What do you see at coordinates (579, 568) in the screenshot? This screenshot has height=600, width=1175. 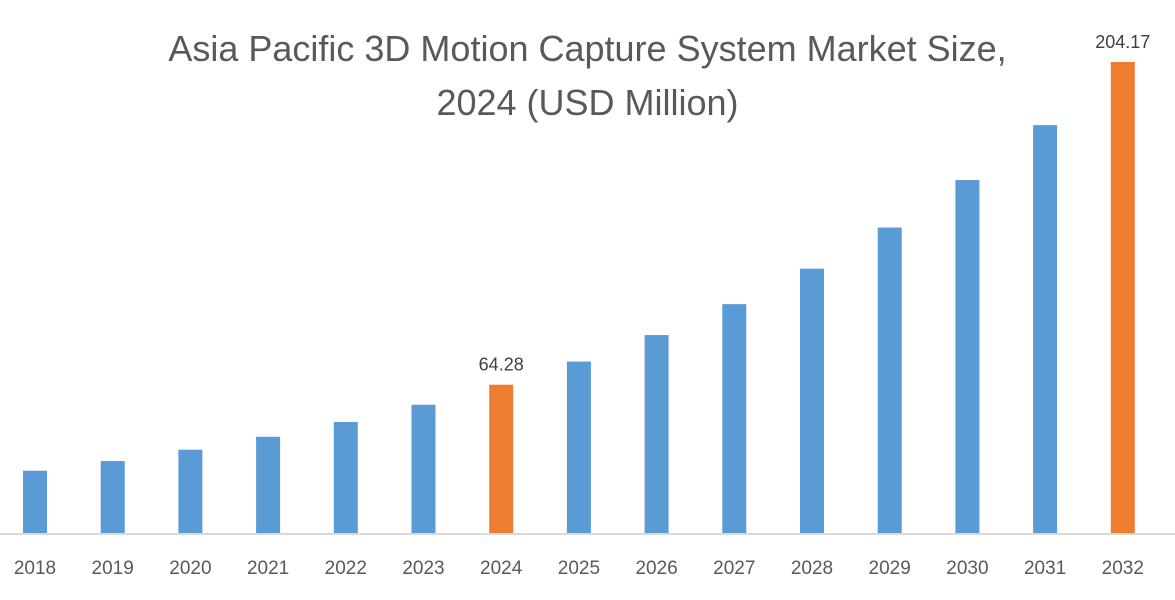 I see `x-tick-label: 2025` at bounding box center [579, 568].